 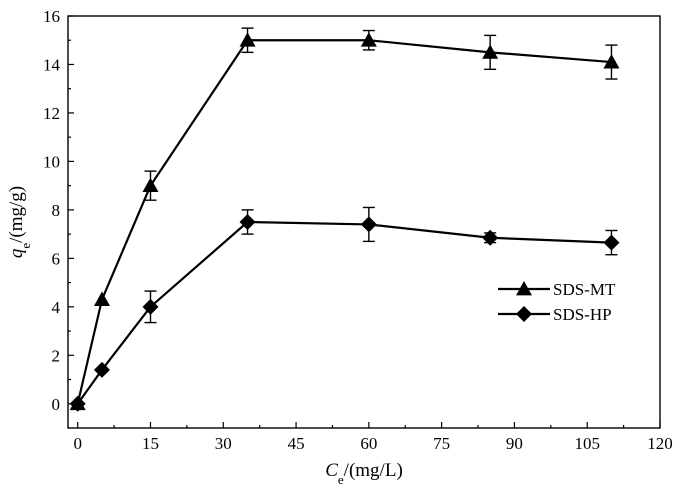 I want to click on legend: SDS-MT SDS-HP, so click(x=557, y=302).